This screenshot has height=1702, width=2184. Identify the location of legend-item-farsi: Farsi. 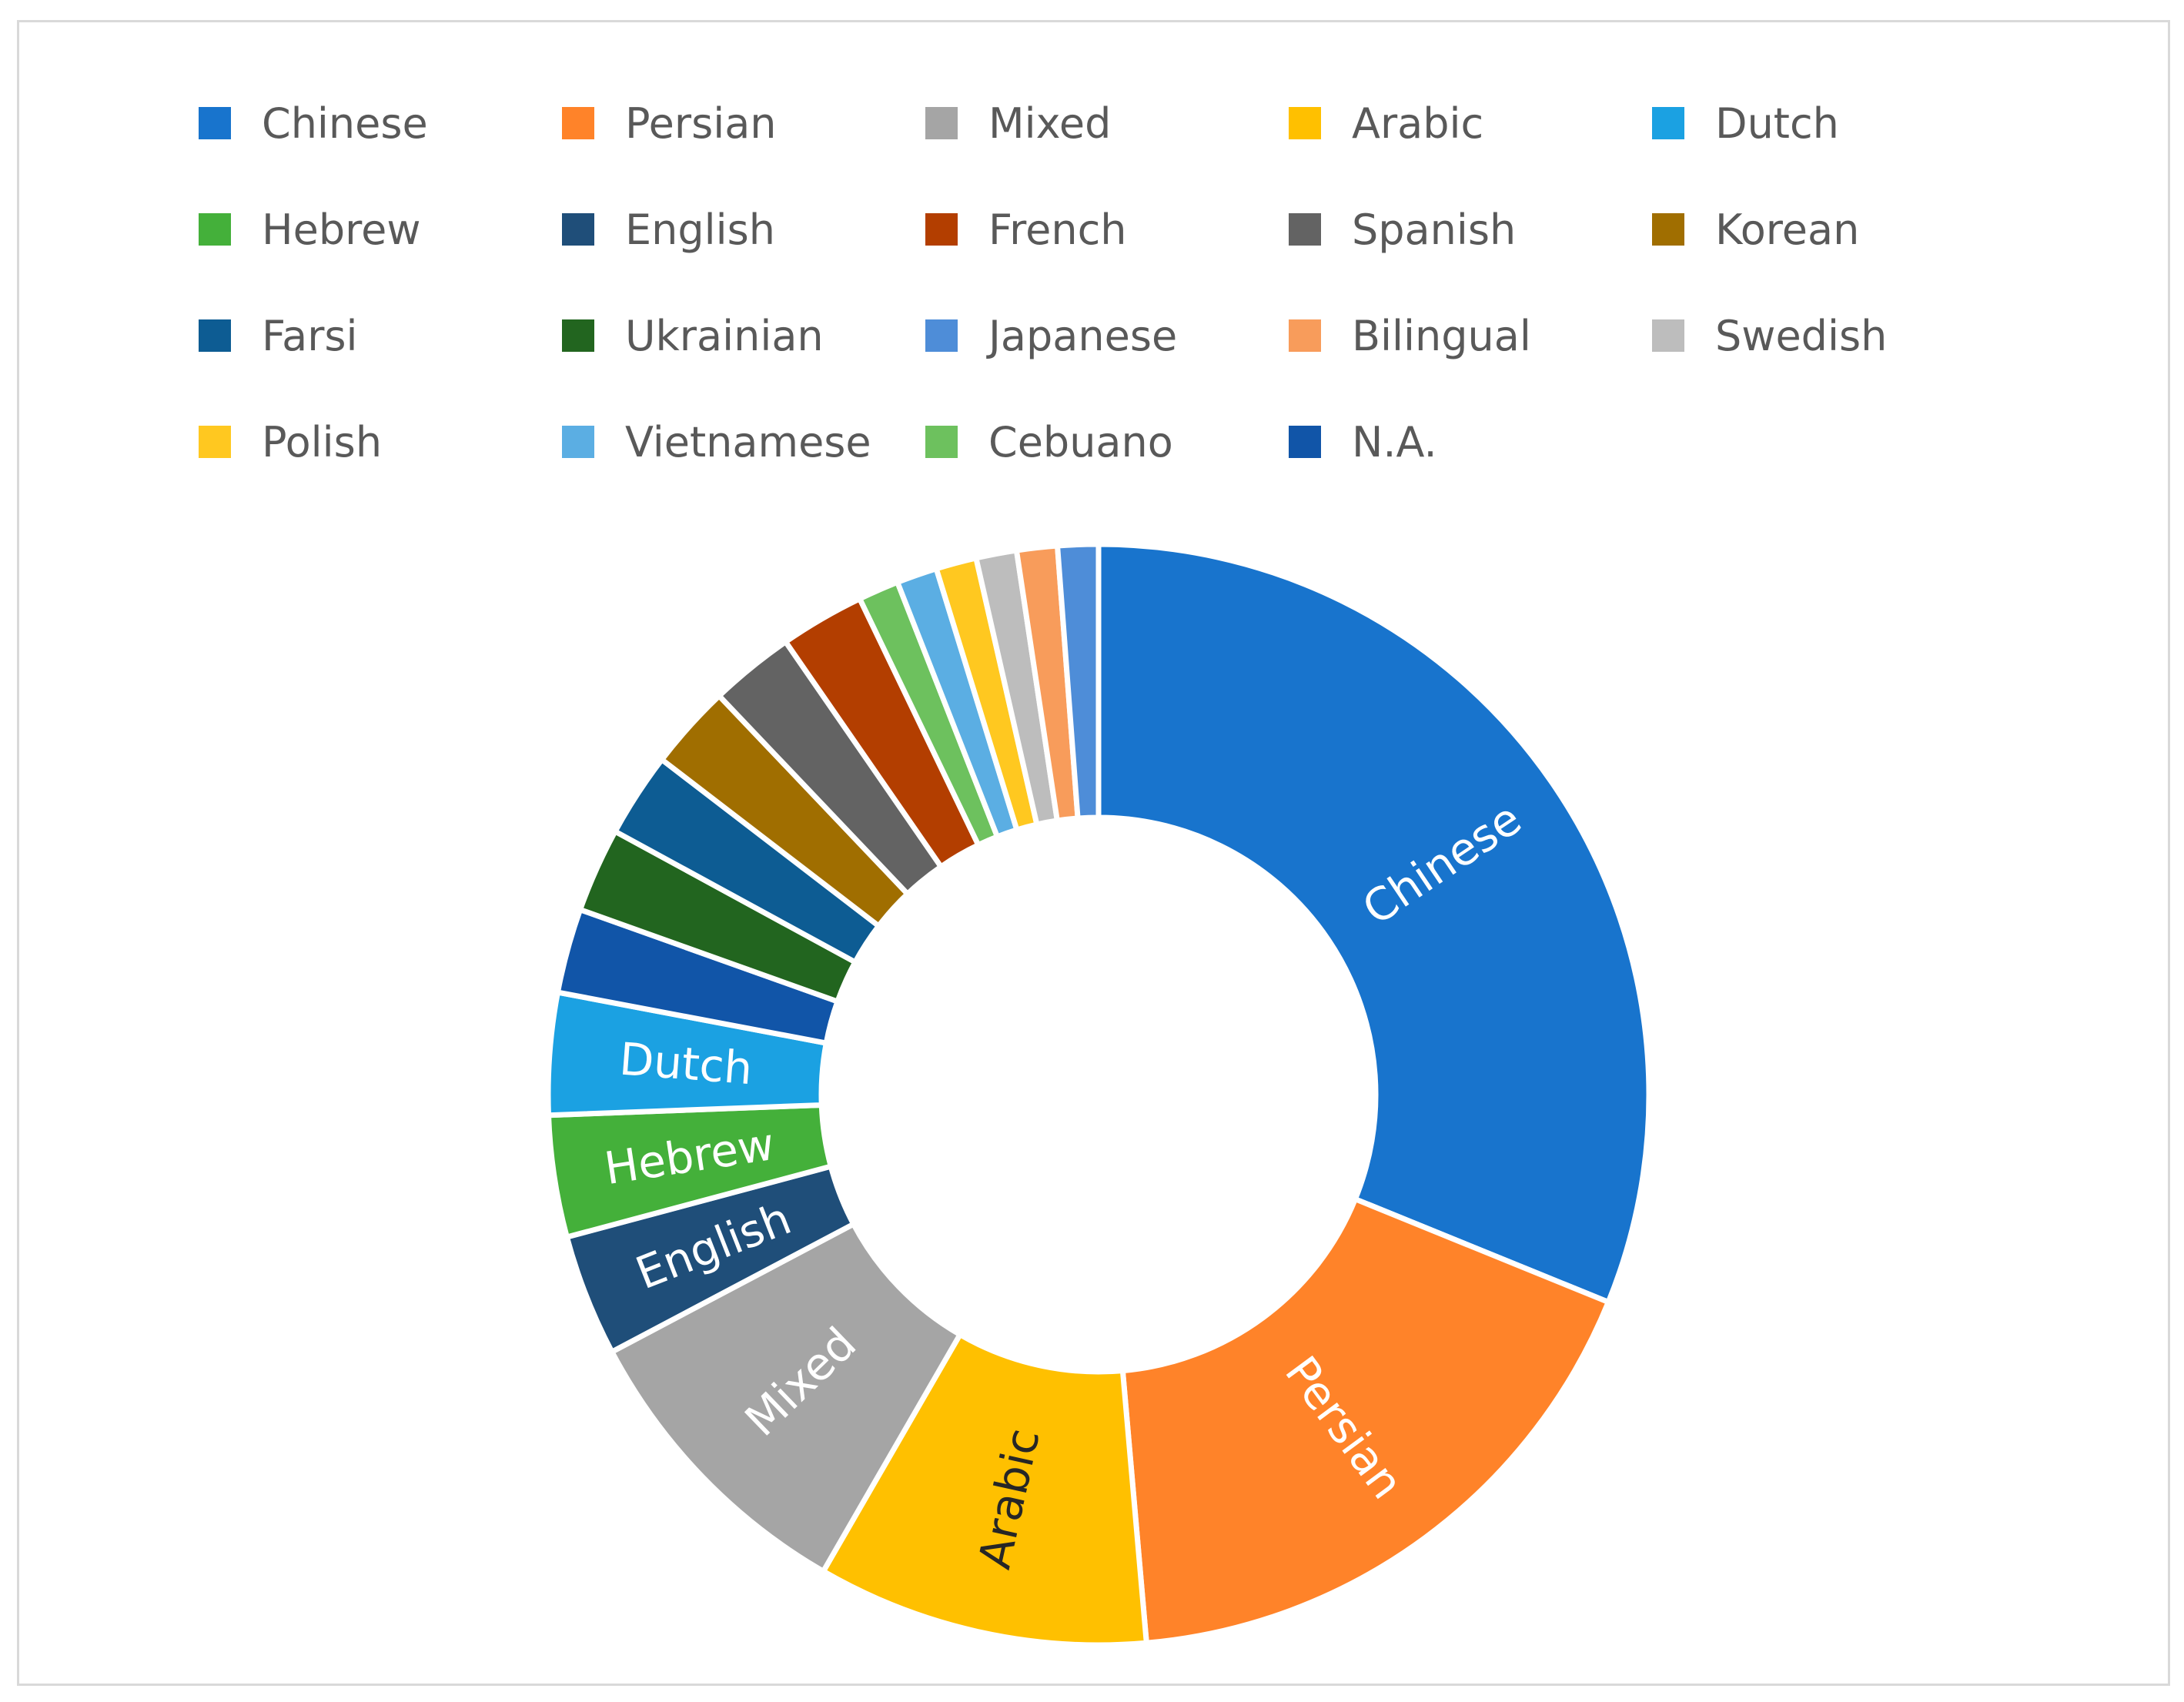
(278, 335).